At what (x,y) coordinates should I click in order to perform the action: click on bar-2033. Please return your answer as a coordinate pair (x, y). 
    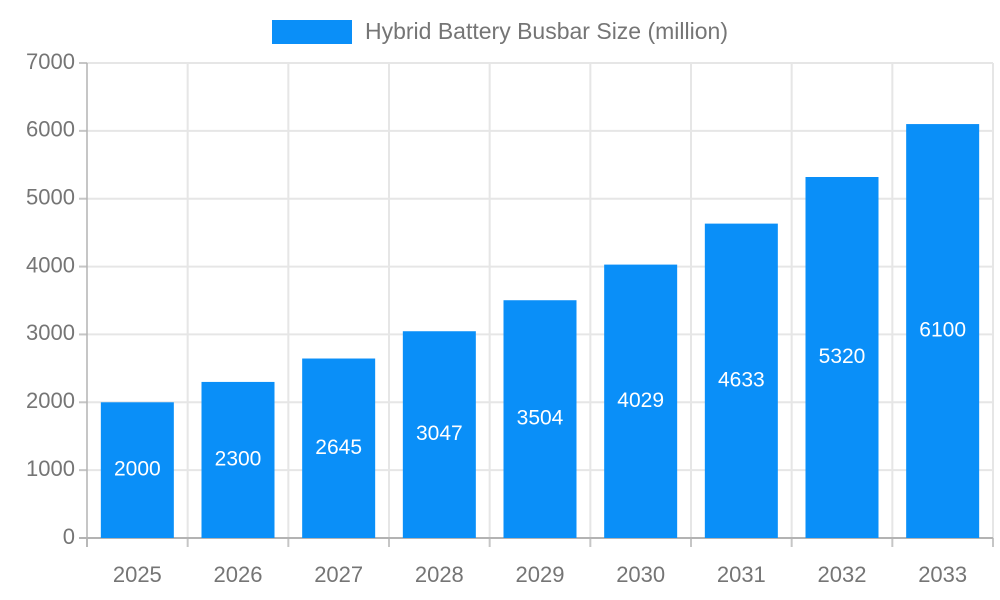
    Looking at the image, I should click on (943, 331).